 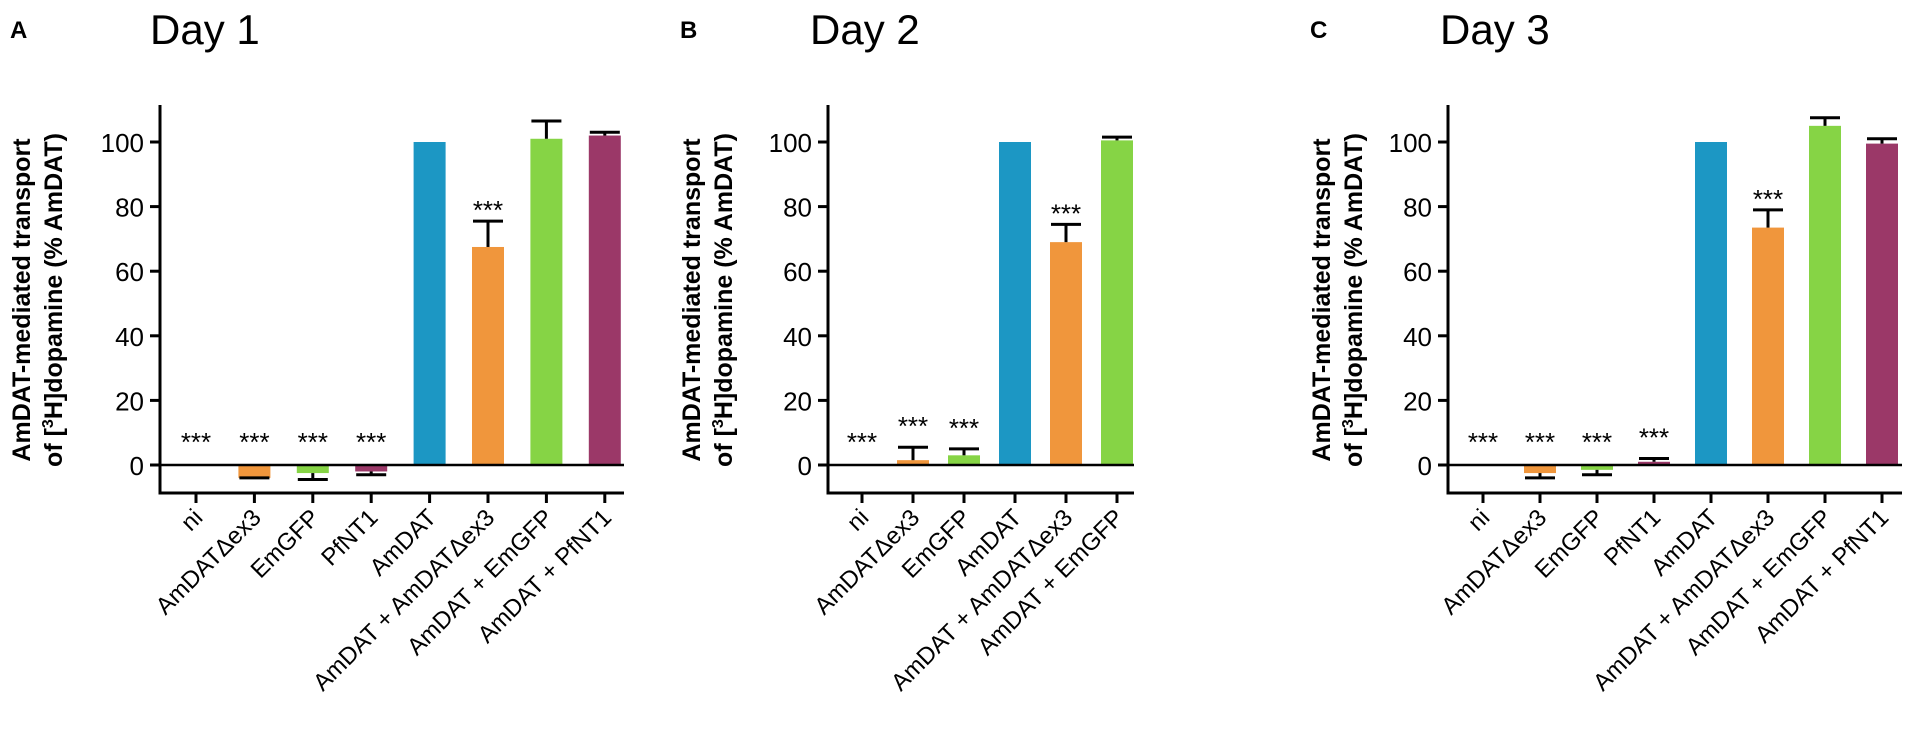 What do you see at coordinates (1495, 29) in the screenshot?
I see `panel-title: Day 3` at bounding box center [1495, 29].